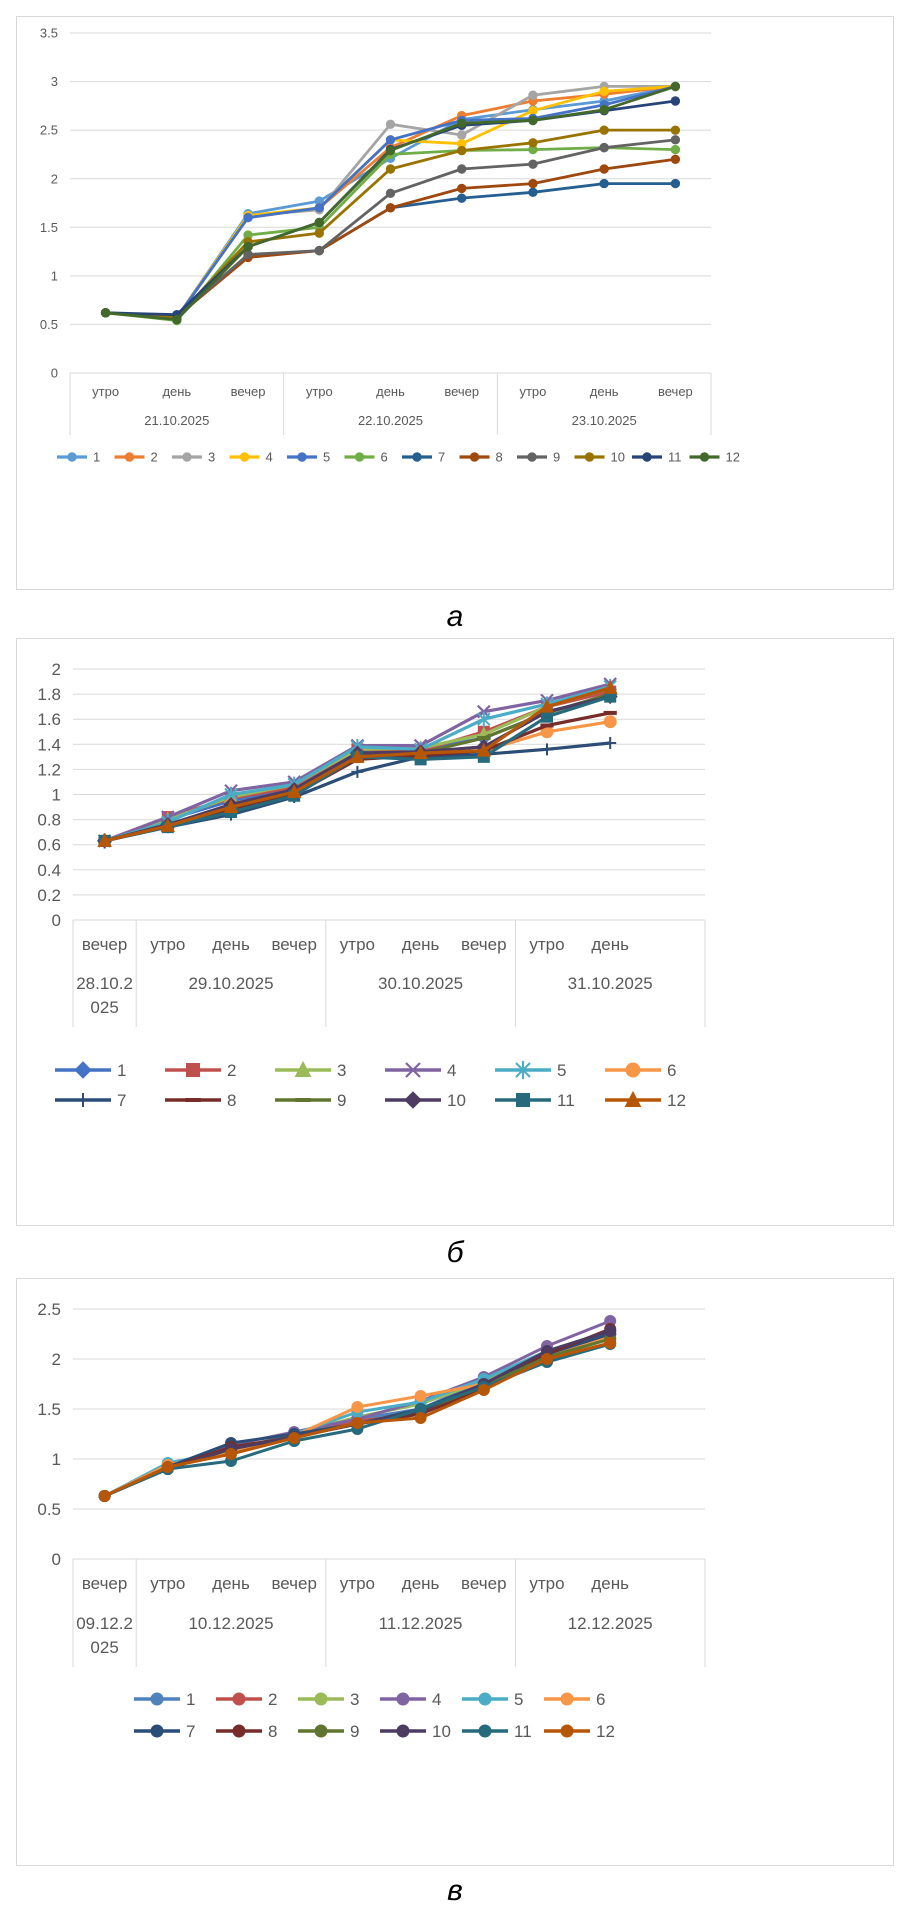 This screenshot has width=910, height=1916. What do you see at coordinates (384, 457) in the screenshot?
I see `legend-label: 6` at bounding box center [384, 457].